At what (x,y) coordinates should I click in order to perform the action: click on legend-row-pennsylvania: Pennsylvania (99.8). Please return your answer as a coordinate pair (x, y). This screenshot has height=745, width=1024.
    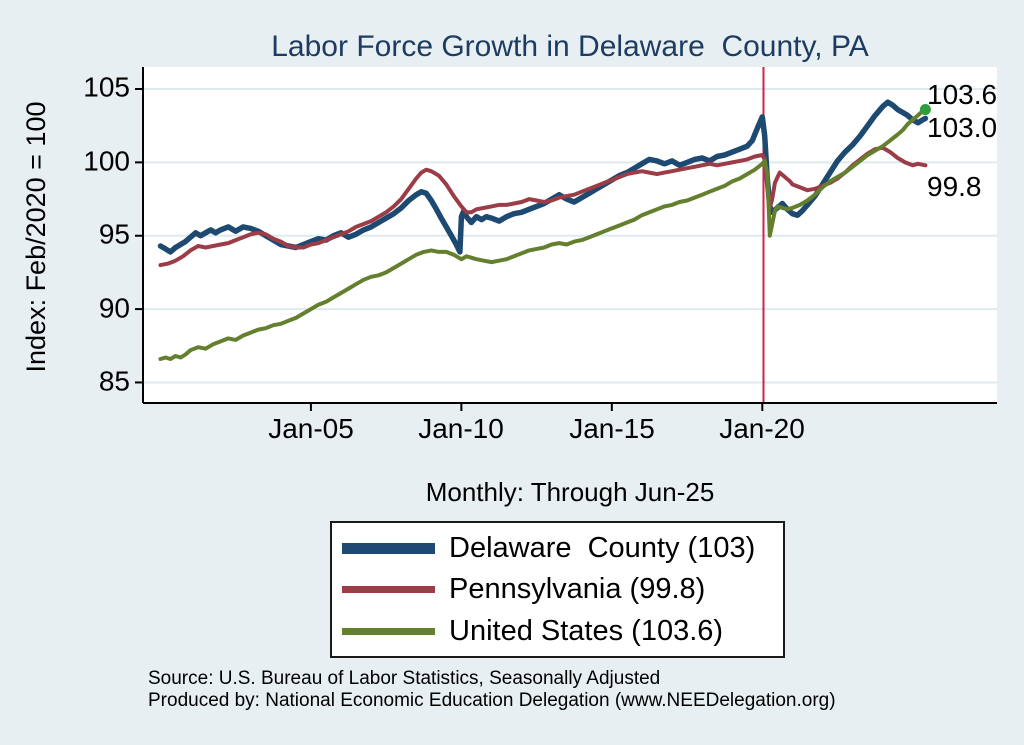
    Looking at the image, I should click on (557, 589).